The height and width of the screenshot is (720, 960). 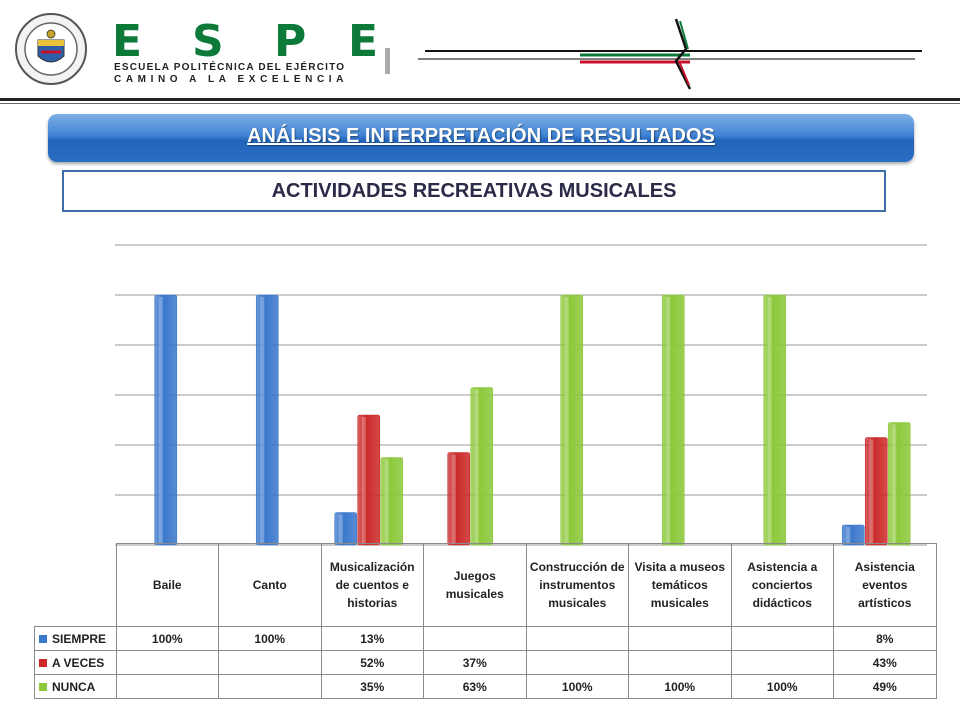 I want to click on category-label-text: Asistencia a conciertos didácticos, so click(x=782, y=585).